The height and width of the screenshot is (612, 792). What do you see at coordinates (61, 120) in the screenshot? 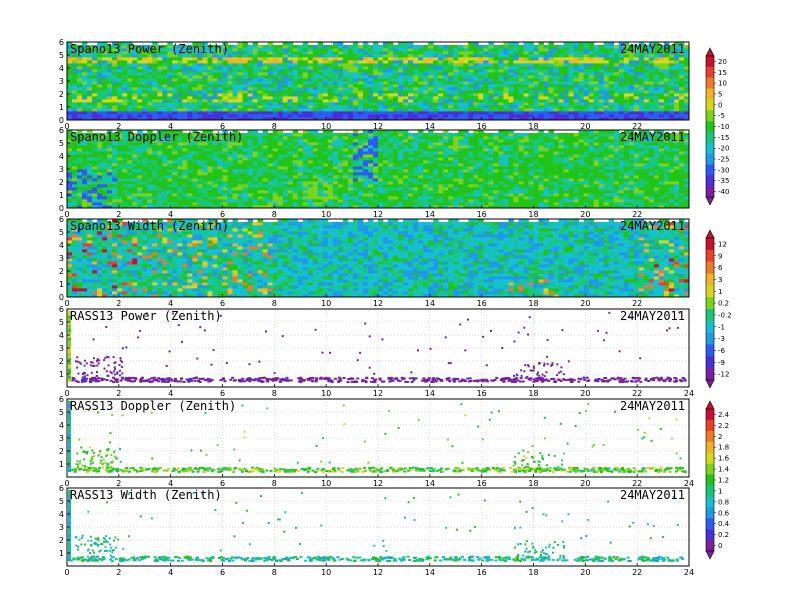
I see `y-tick-label: 0` at bounding box center [61, 120].